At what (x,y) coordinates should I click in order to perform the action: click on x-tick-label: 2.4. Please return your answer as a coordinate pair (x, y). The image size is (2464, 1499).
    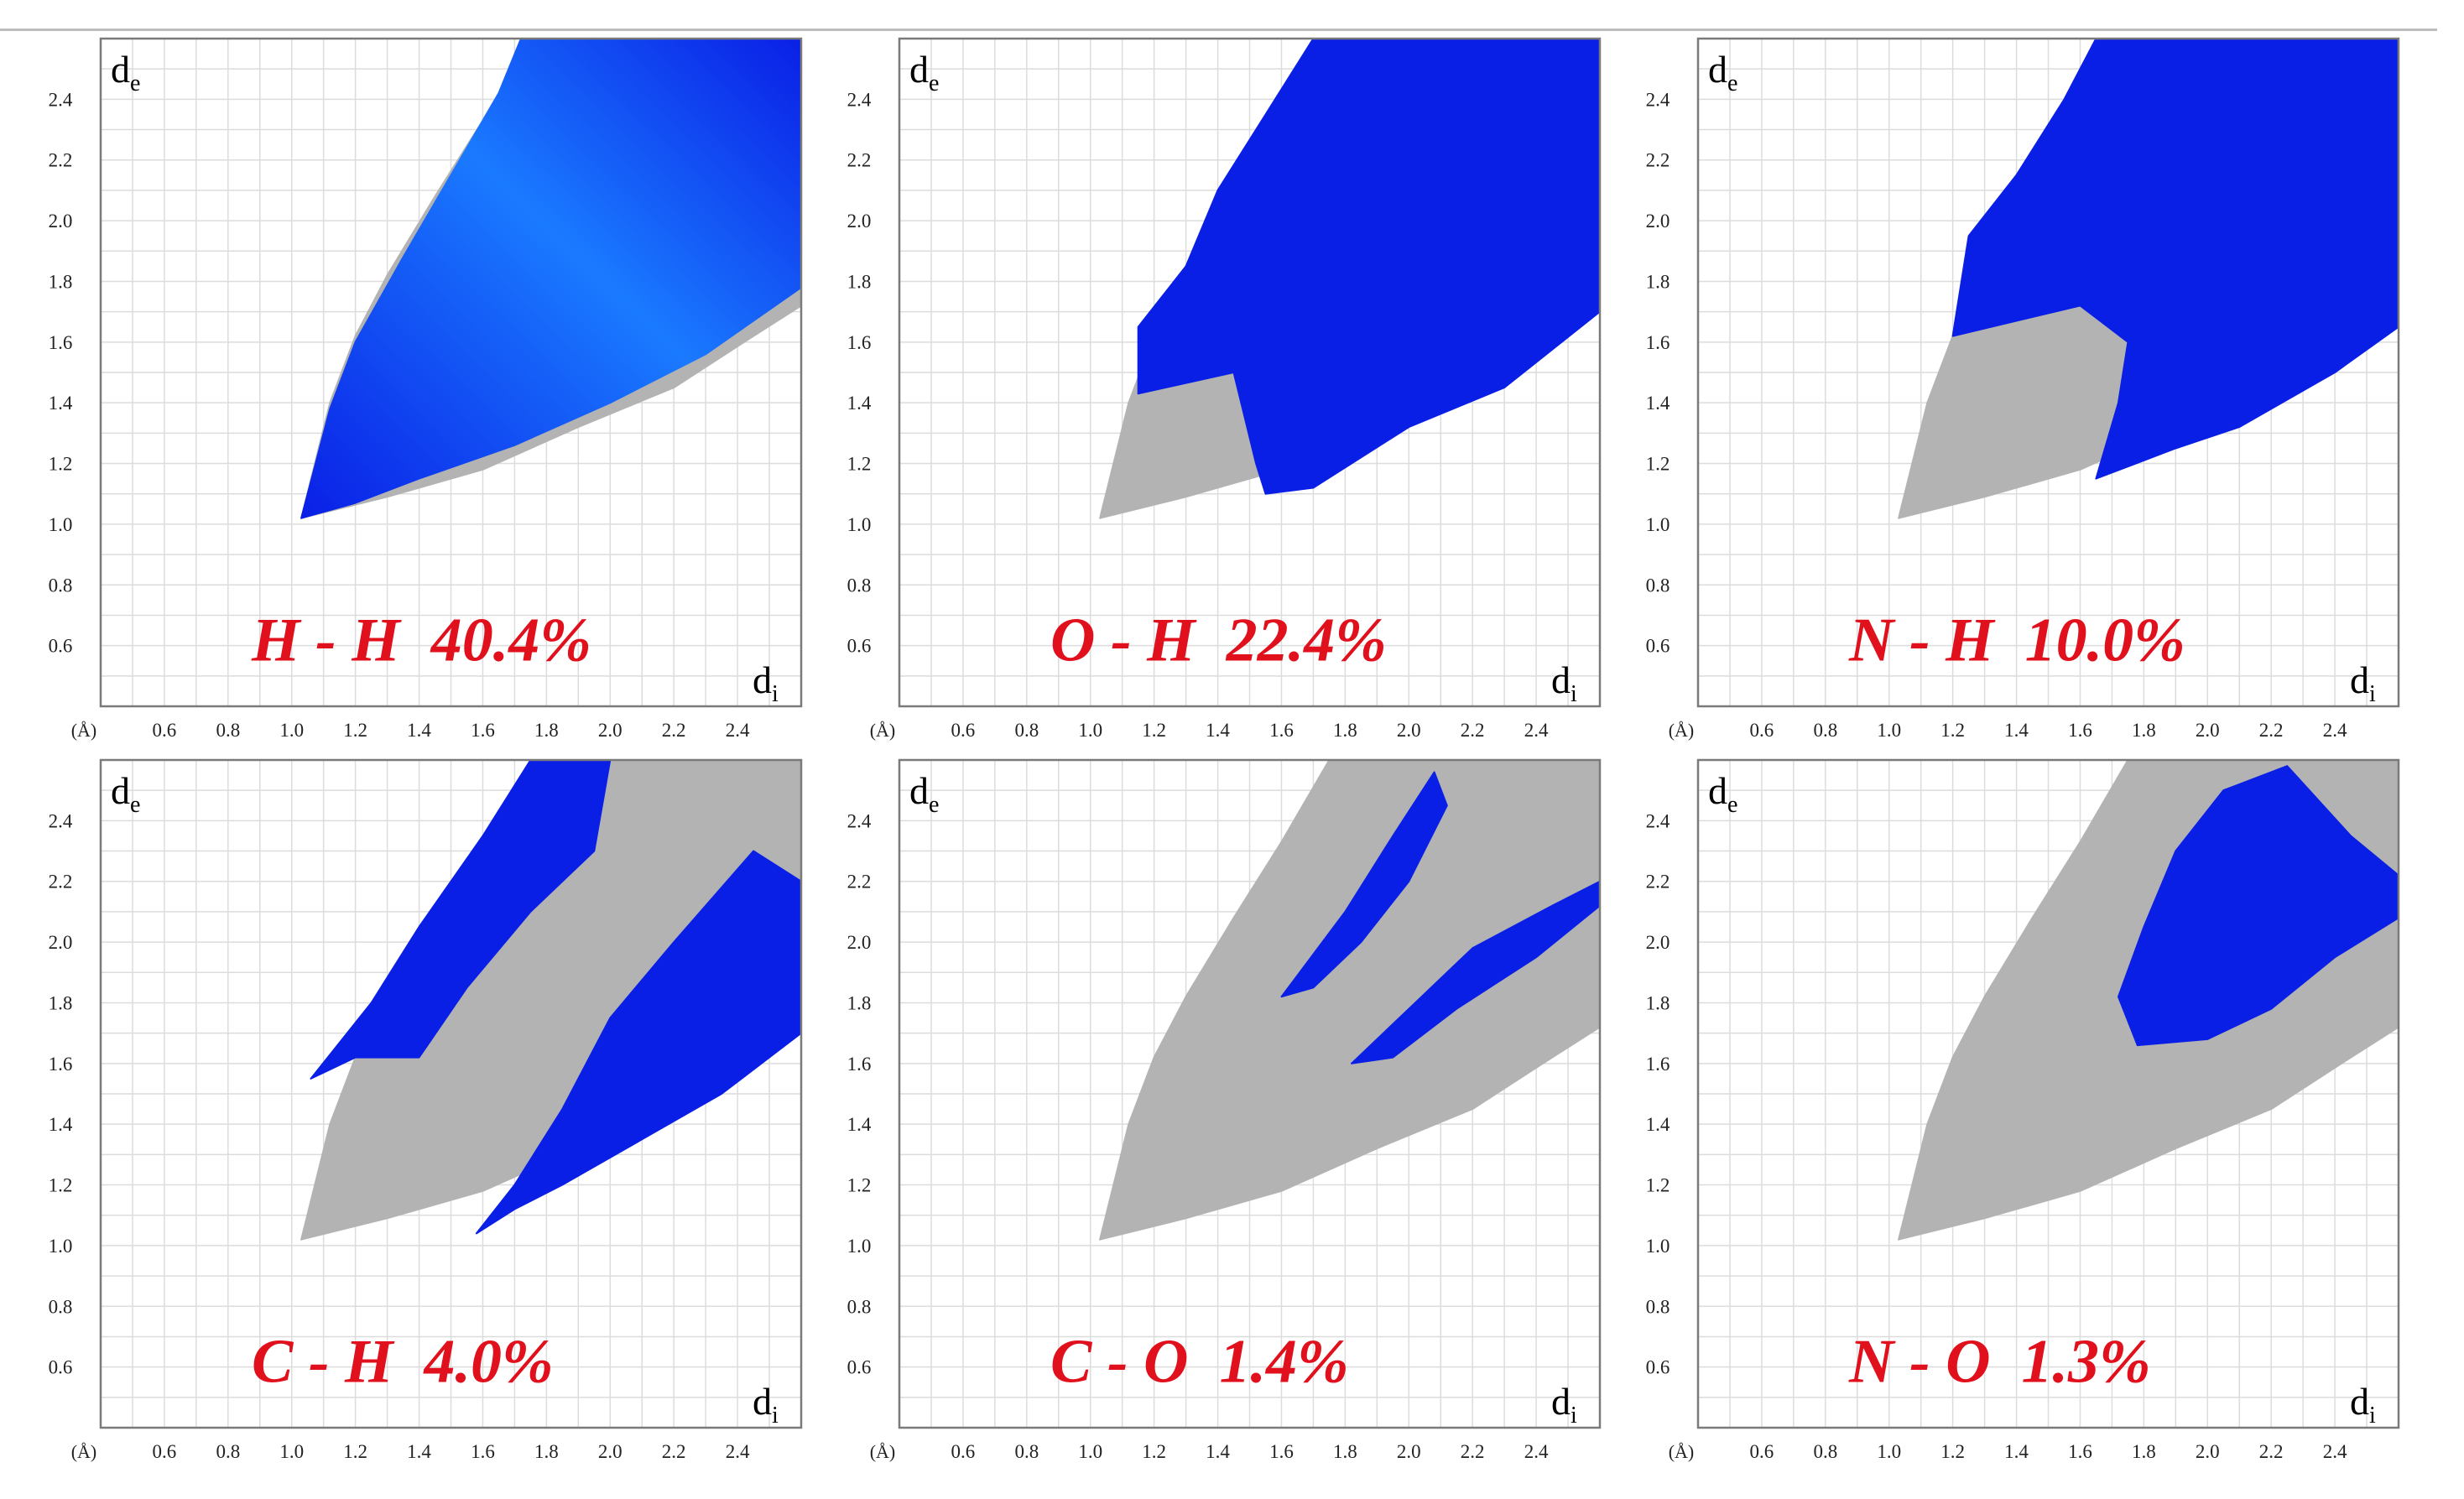
    Looking at the image, I should click on (2335, 730).